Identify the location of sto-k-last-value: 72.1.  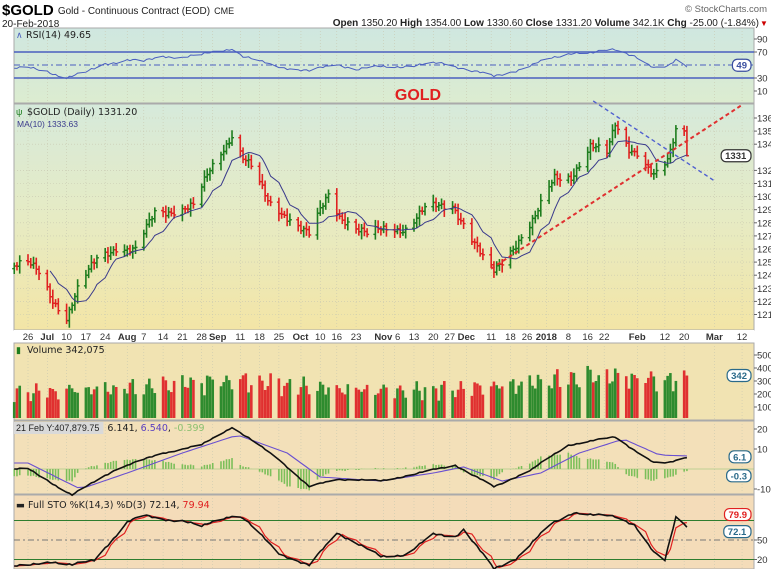
(737, 532).